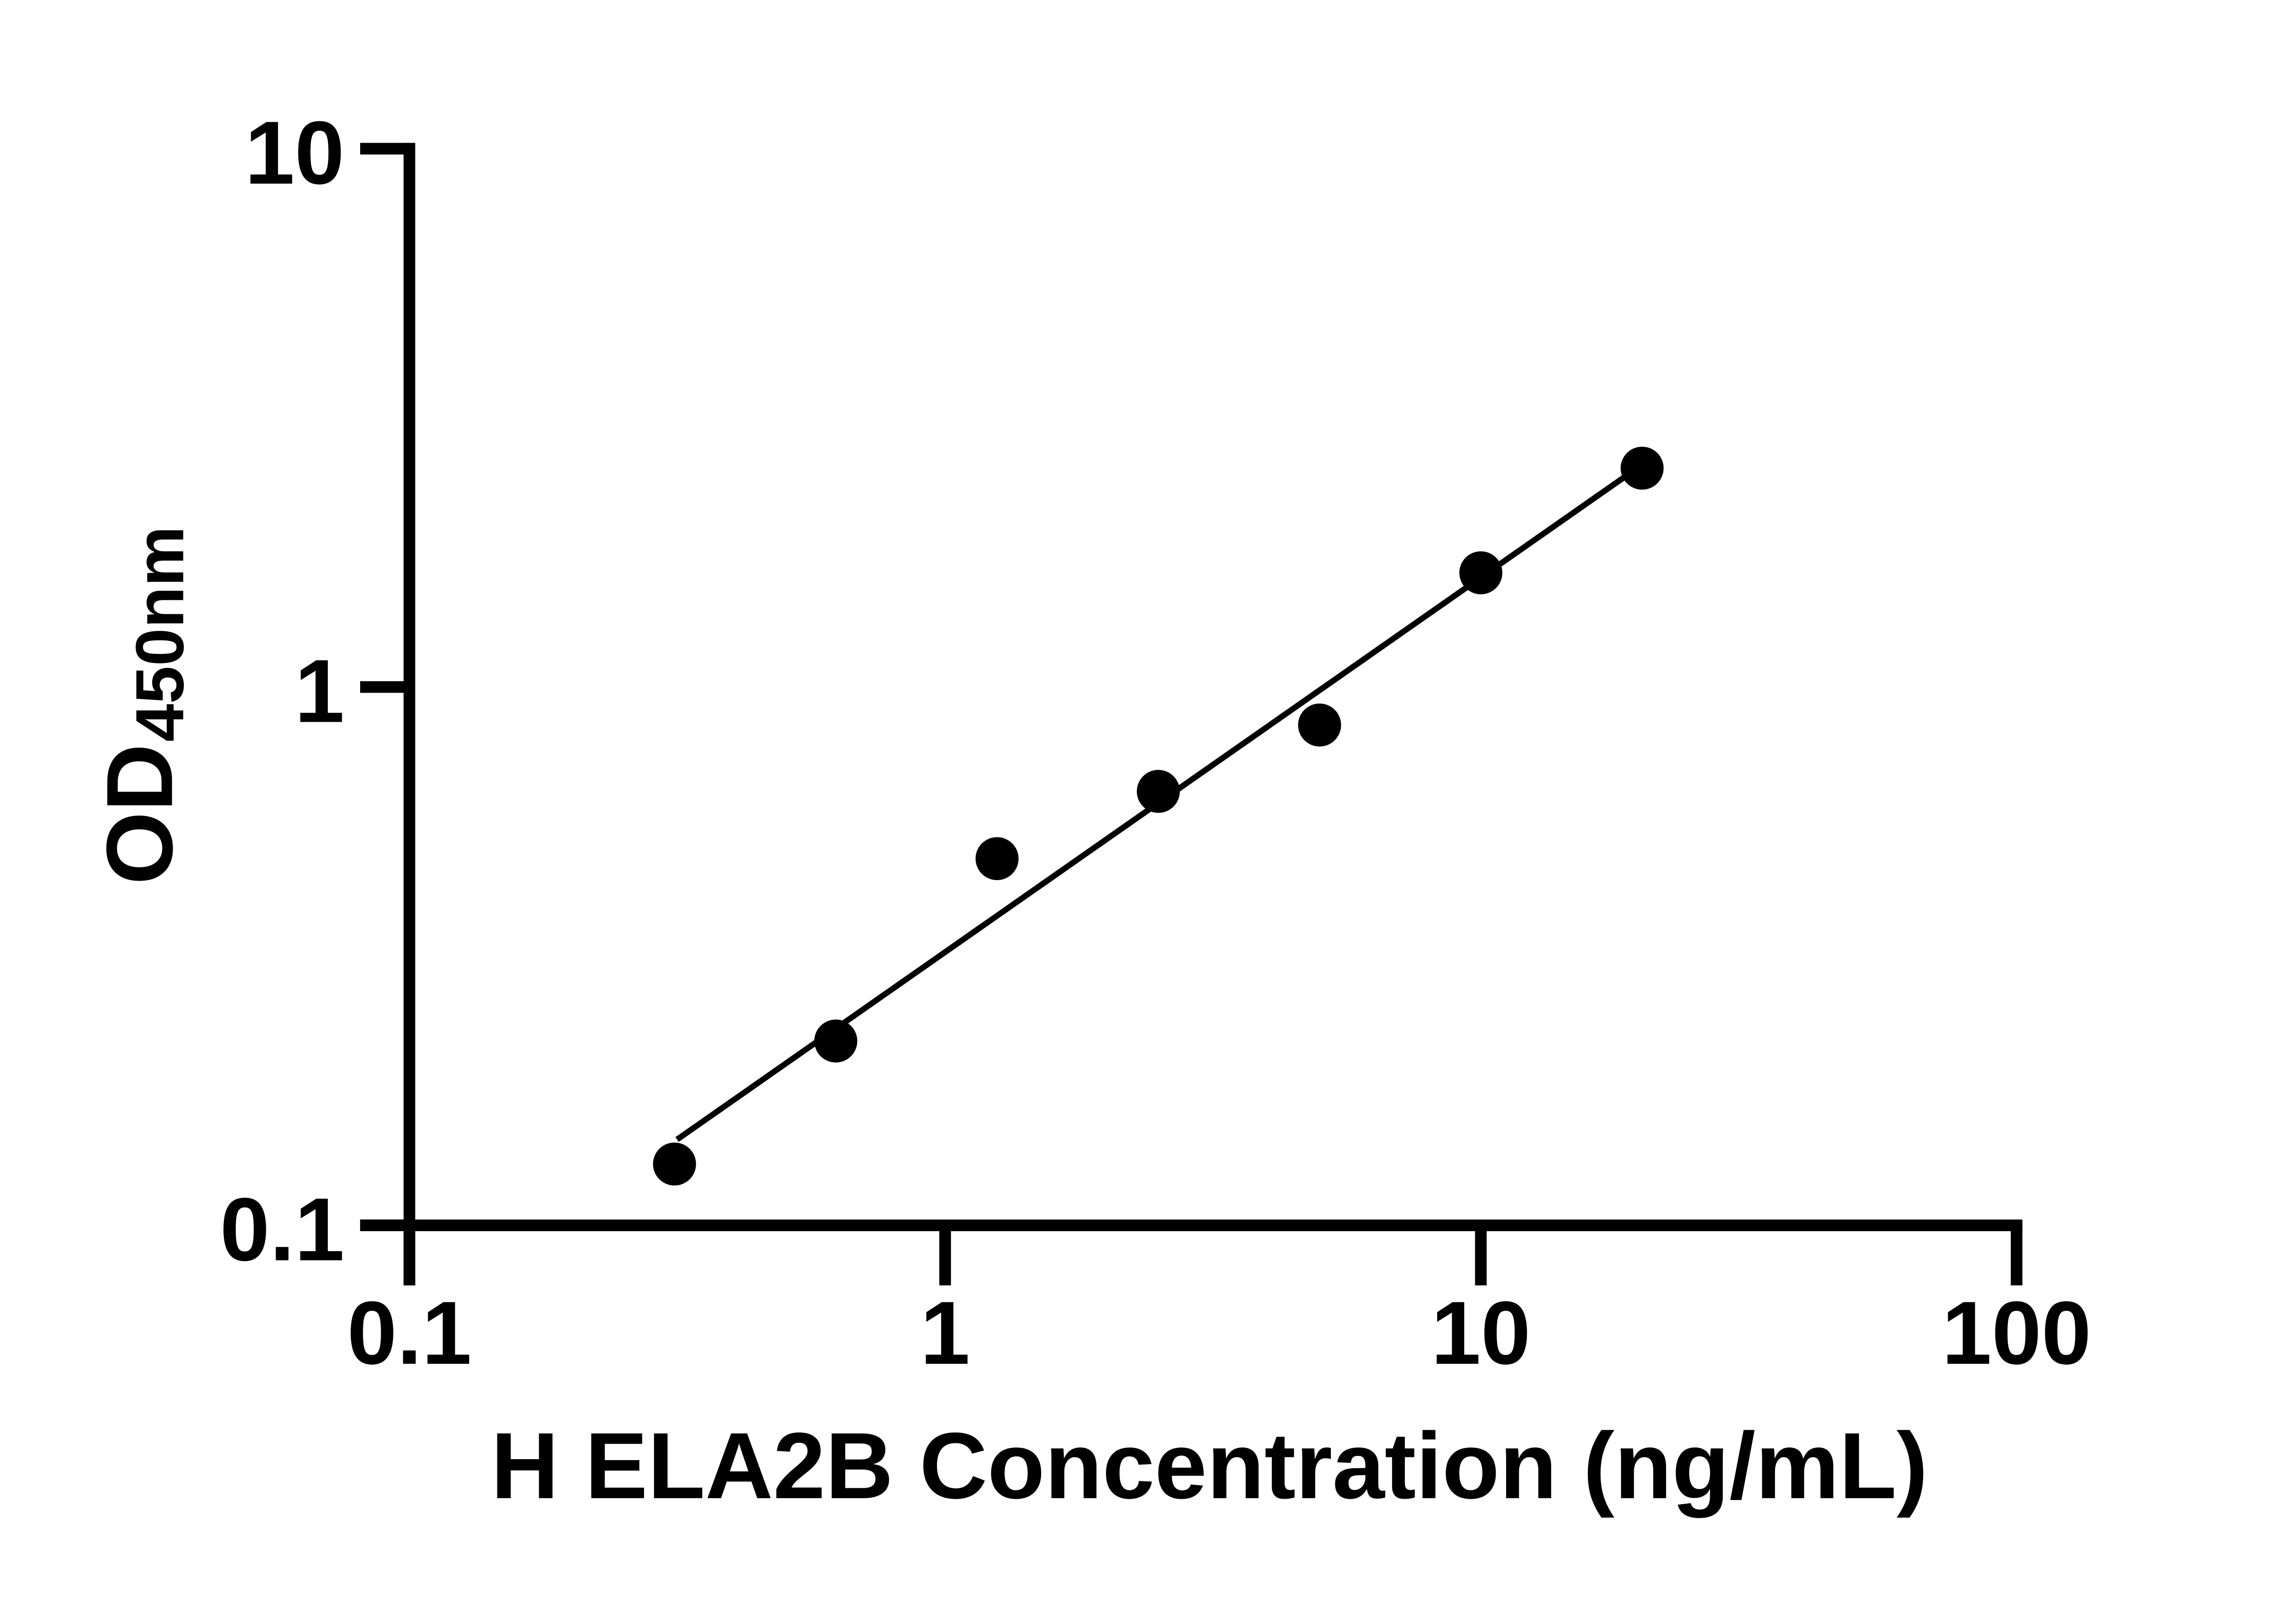 Image resolution: width=2271 pixels, height=1624 pixels. What do you see at coordinates (139, 814) in the screenshot?
I see `y-axis-title-main: OD` at bounding box center [139, 814].